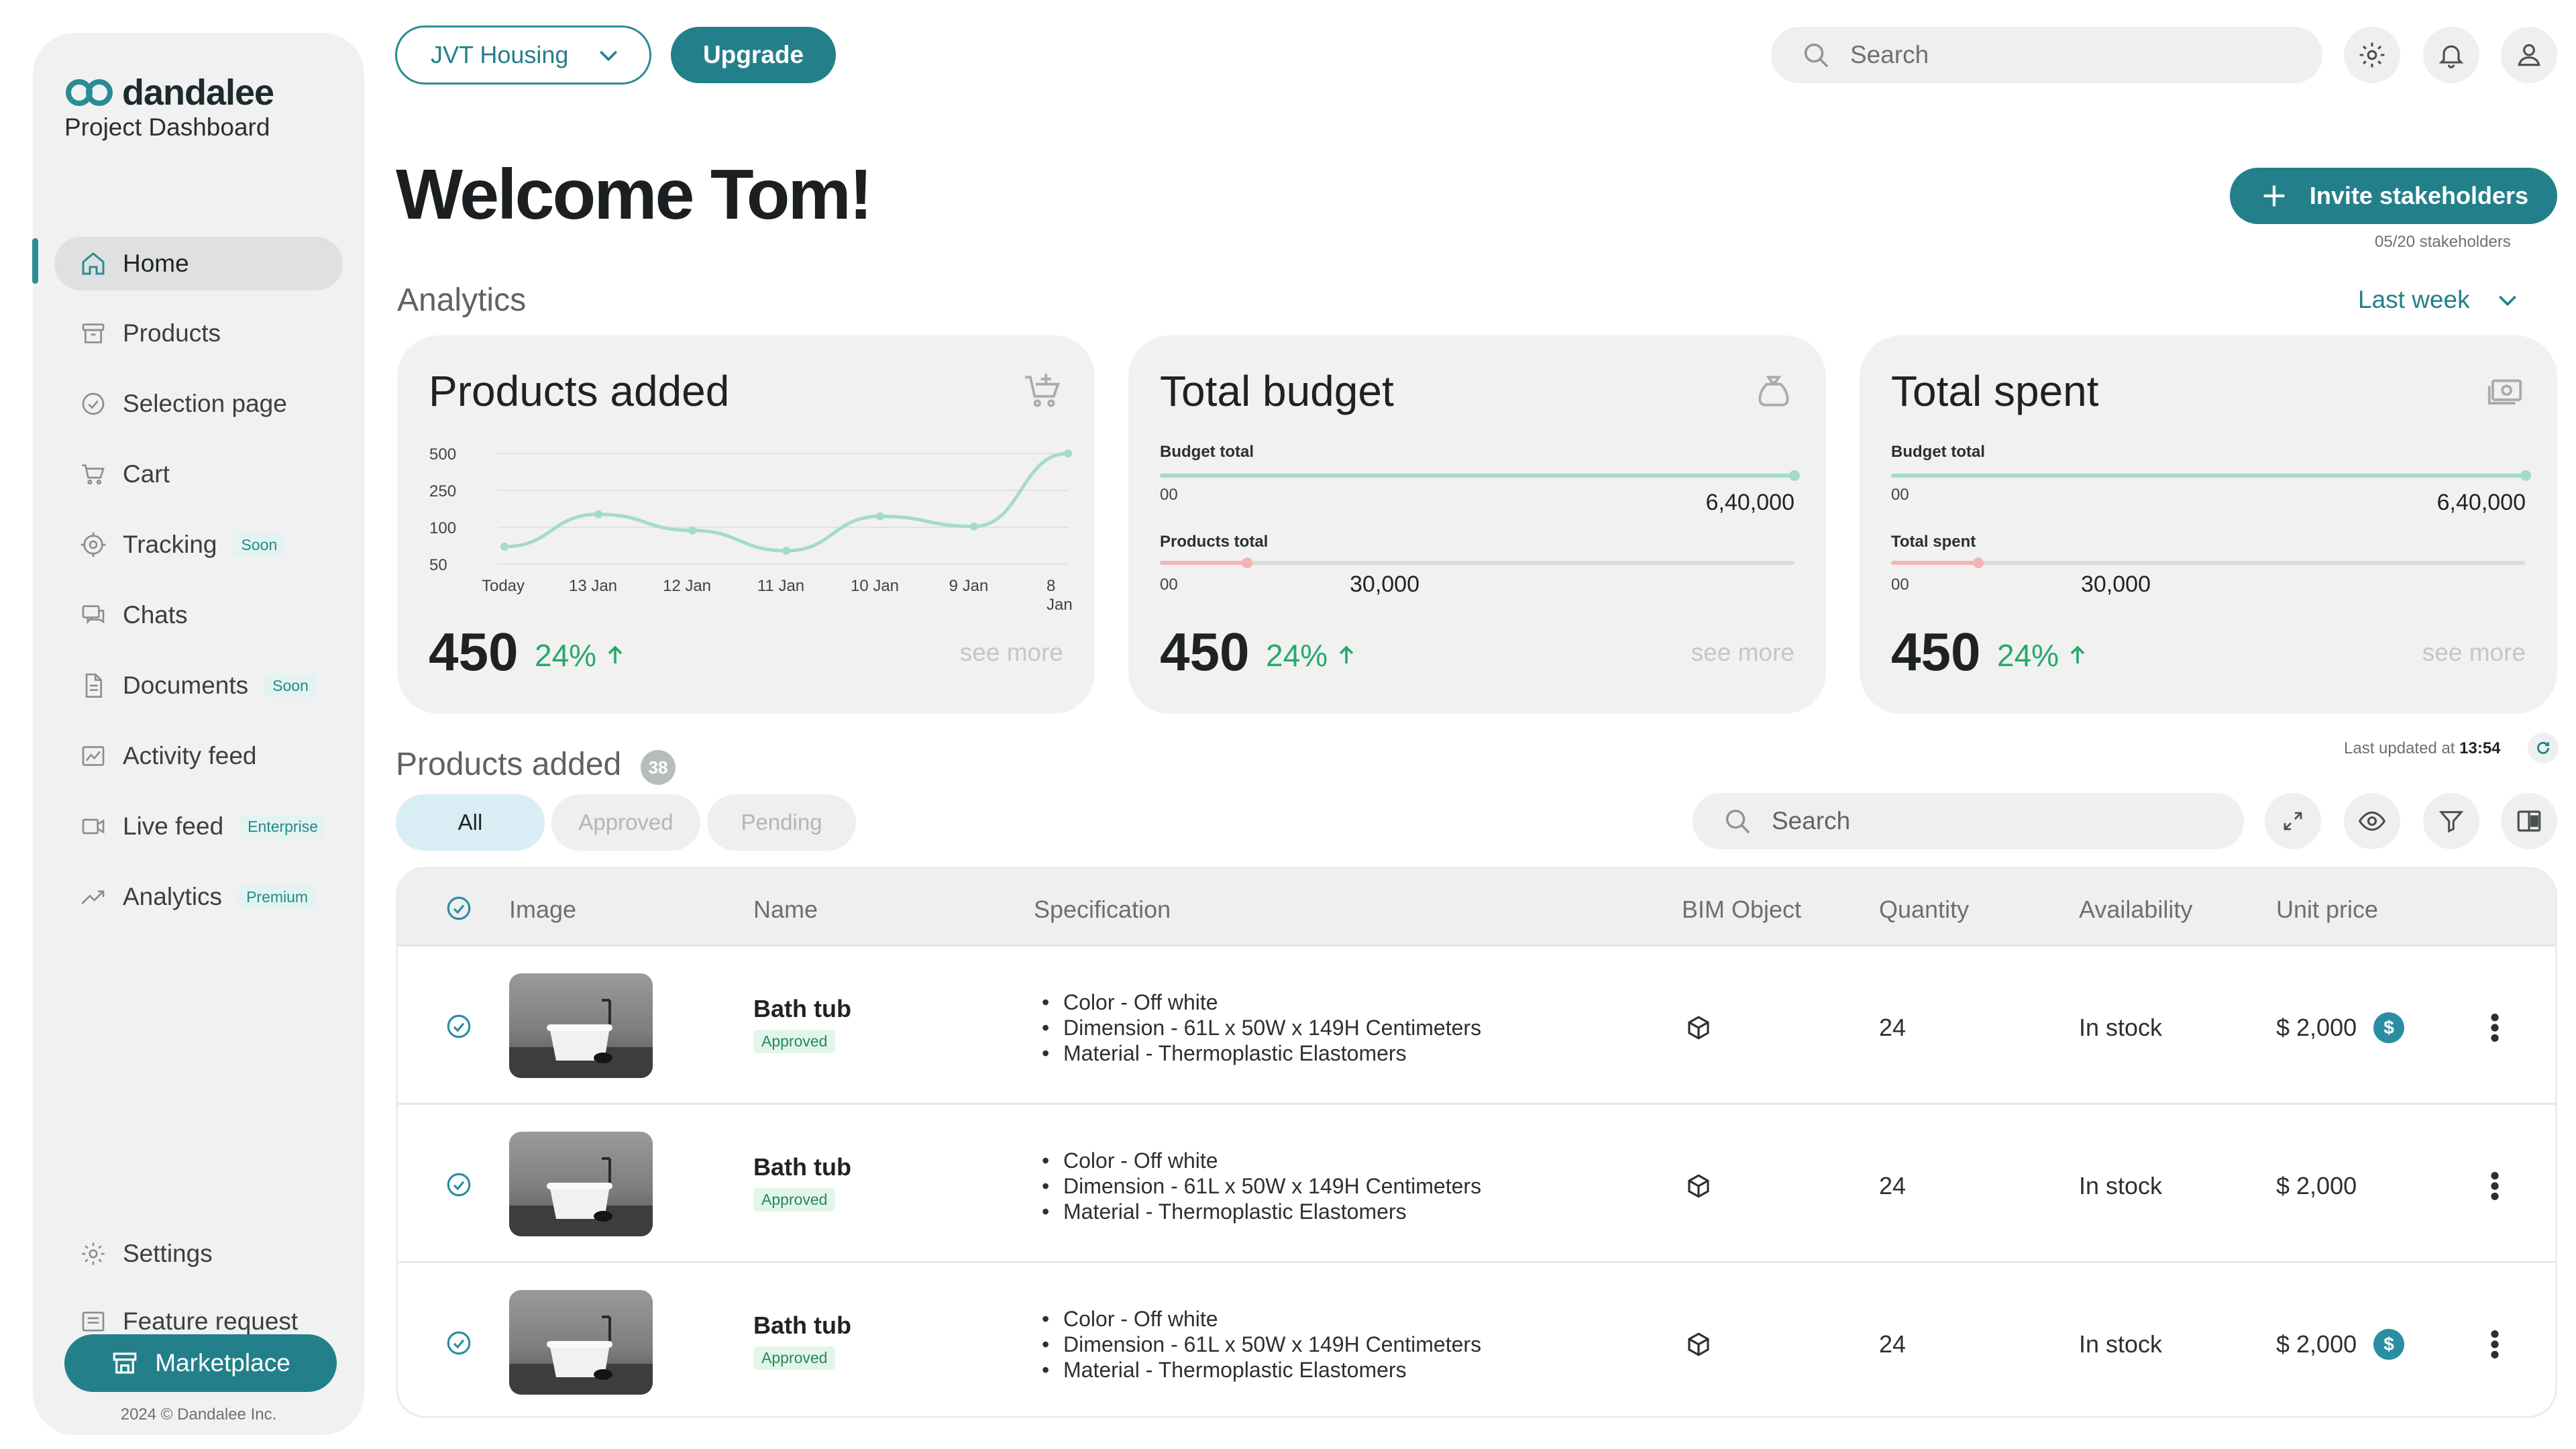  What do you see at coordinates (634, 194) in the screenshot?
I see `page-title: Welcome Tom!` at bounding box center [634, 194].